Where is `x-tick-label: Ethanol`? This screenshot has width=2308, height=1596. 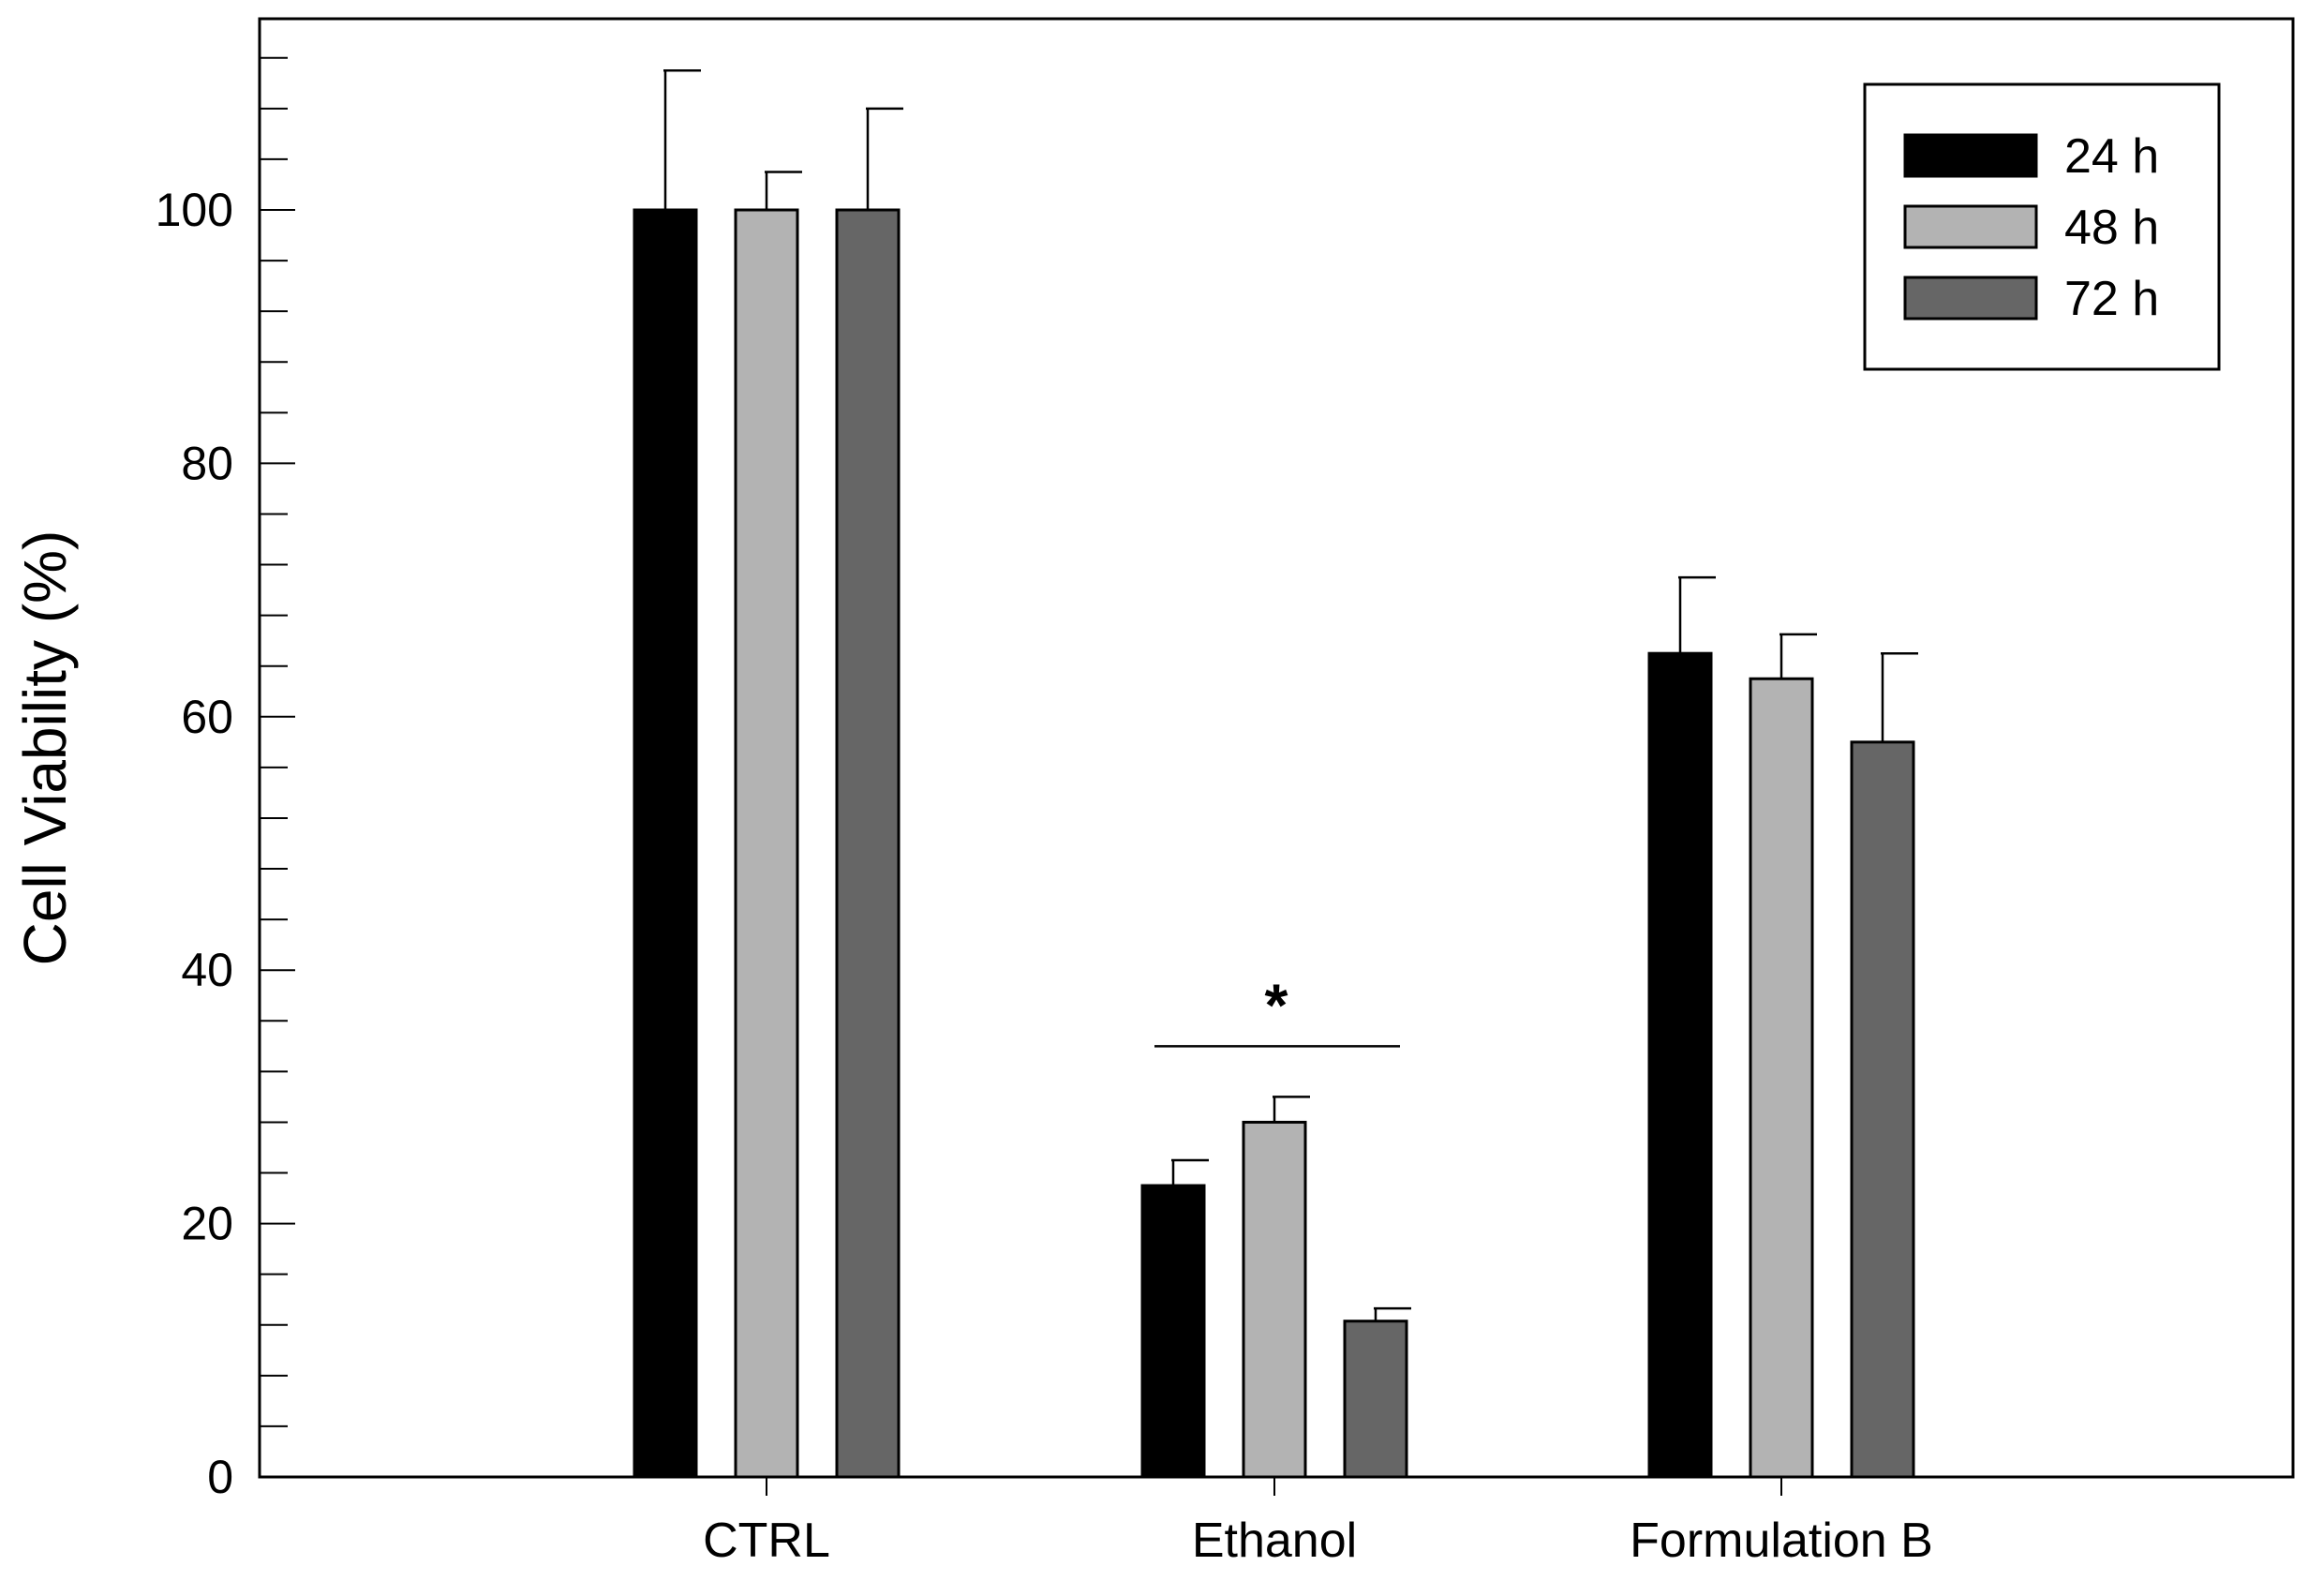 x-tick-label: Ethanol is located at coordinates (1274, 1541).